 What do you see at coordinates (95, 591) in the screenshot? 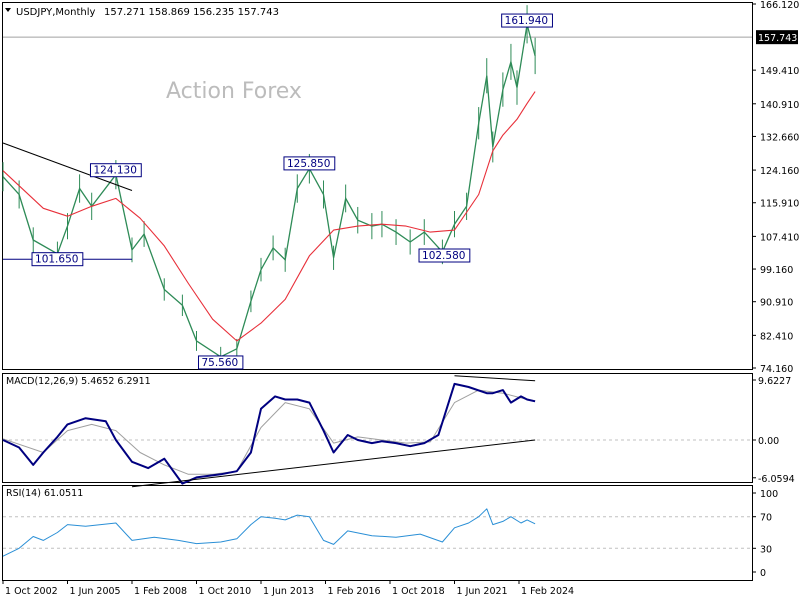
I see `x-tick-label: 1 Jun 2005` at bounding box center [95, 591].